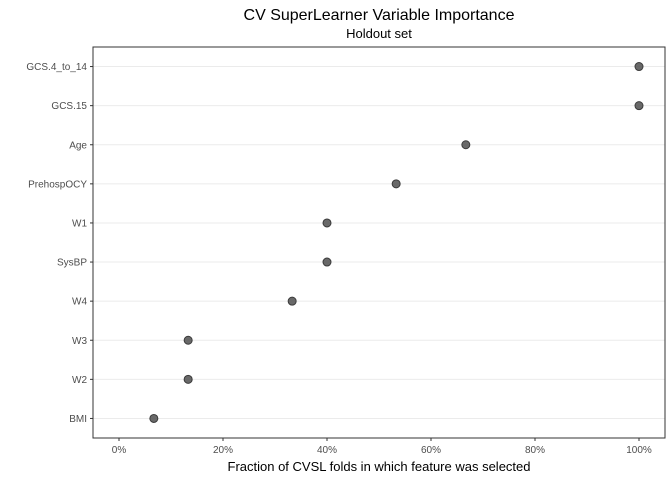 The width and height of the screenshot is (672, 480). I want to click on y-tick-label: SysBP, so click(72, 263).